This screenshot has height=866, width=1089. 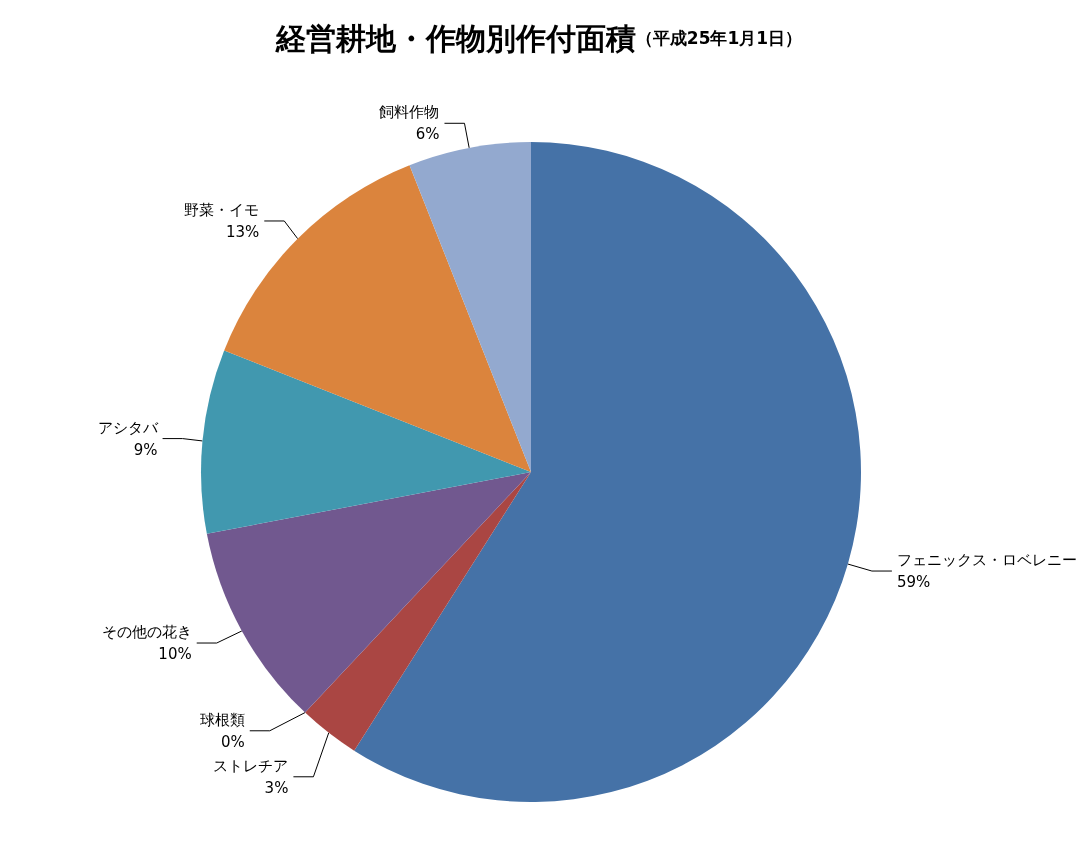 I want to click on data-label: 9%, so click(x=145, y=449).